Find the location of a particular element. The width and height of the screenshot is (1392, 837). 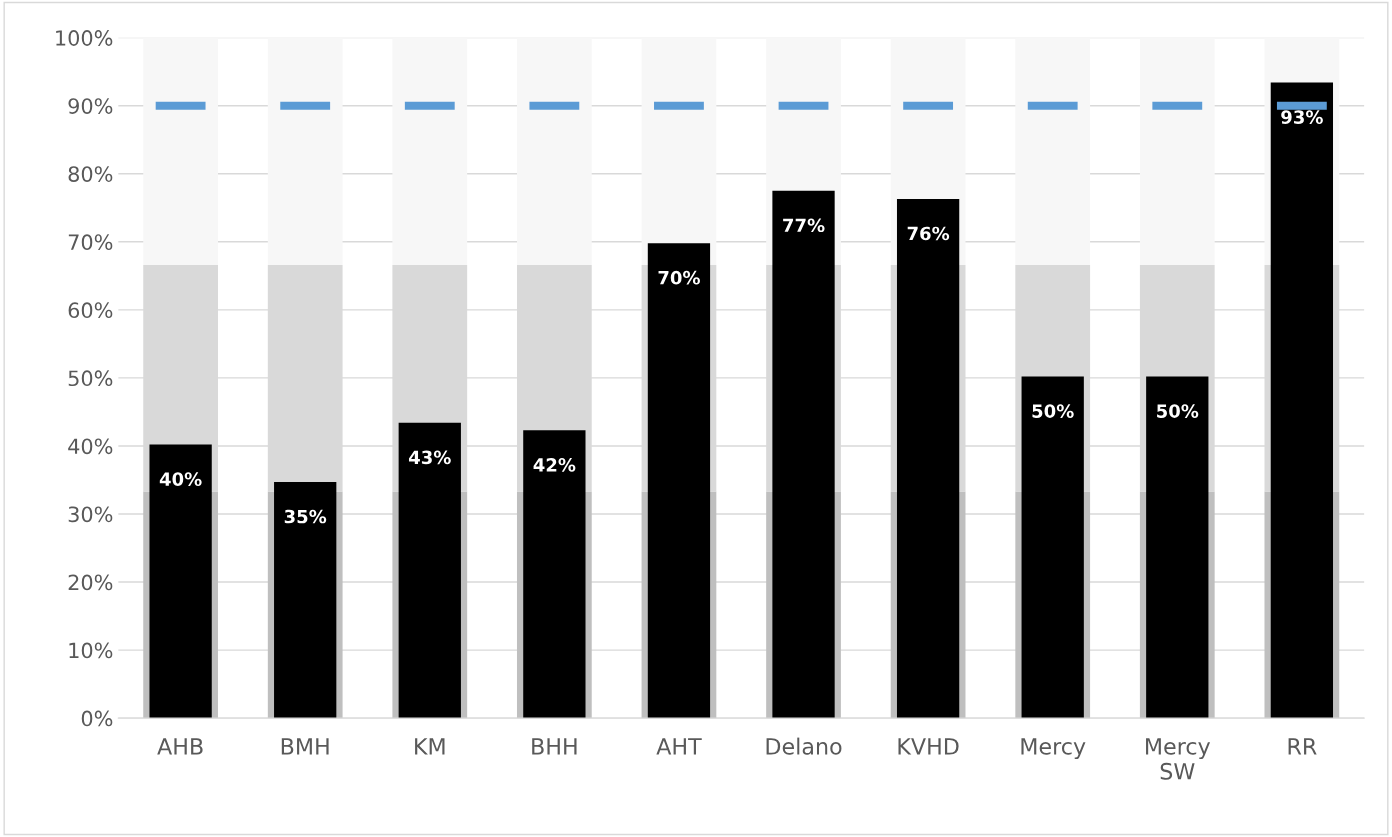

x-tick-label: RR is located at coordinates (1302, 746).